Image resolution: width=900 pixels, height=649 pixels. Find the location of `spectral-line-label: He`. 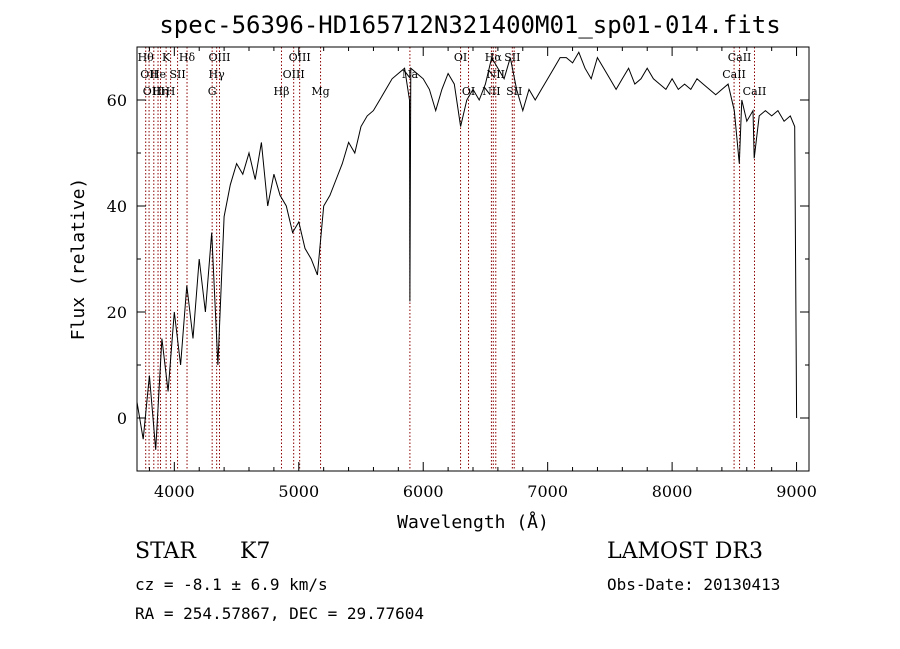

spectral-line-label: He is located at coordinates (158, 74).